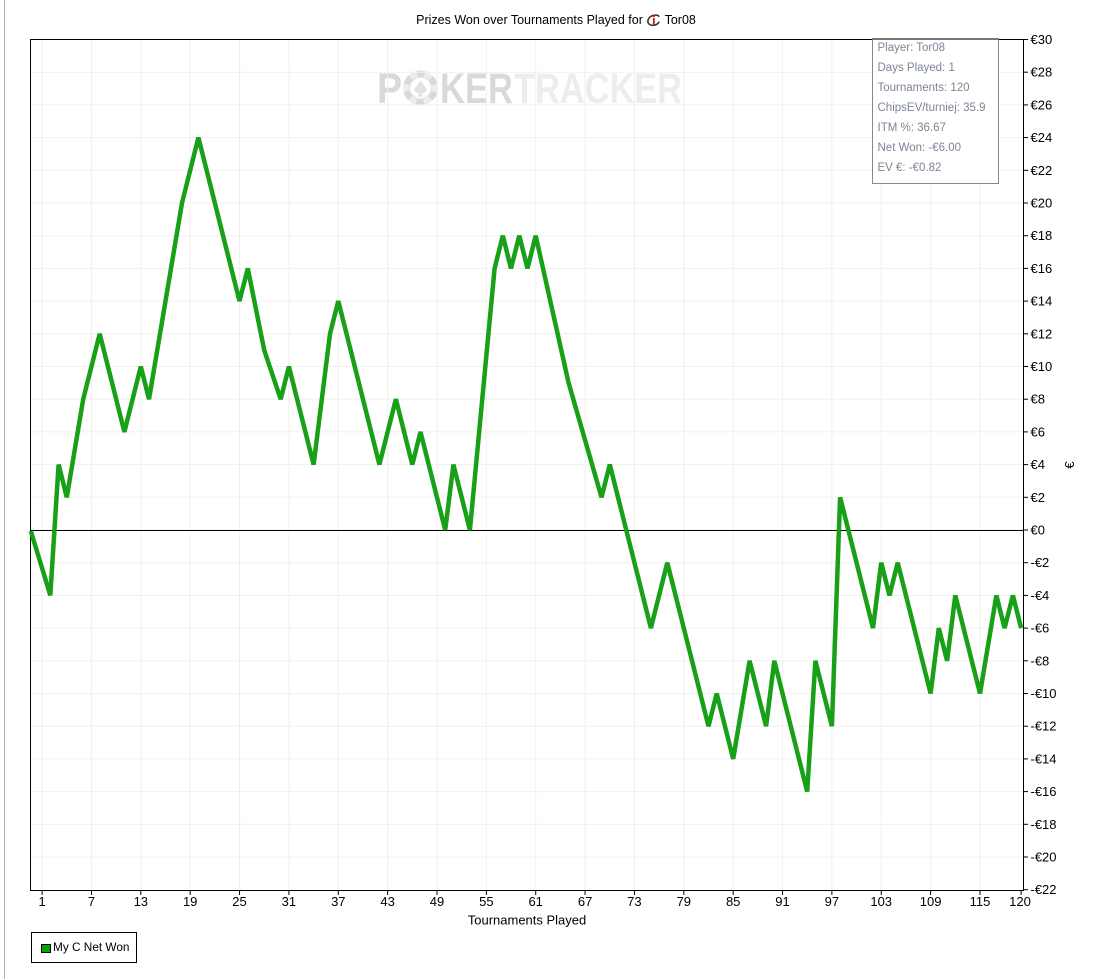 This screenshot has width=1100, height=979. I want to click on svg-text: 73, so click(634, 901).